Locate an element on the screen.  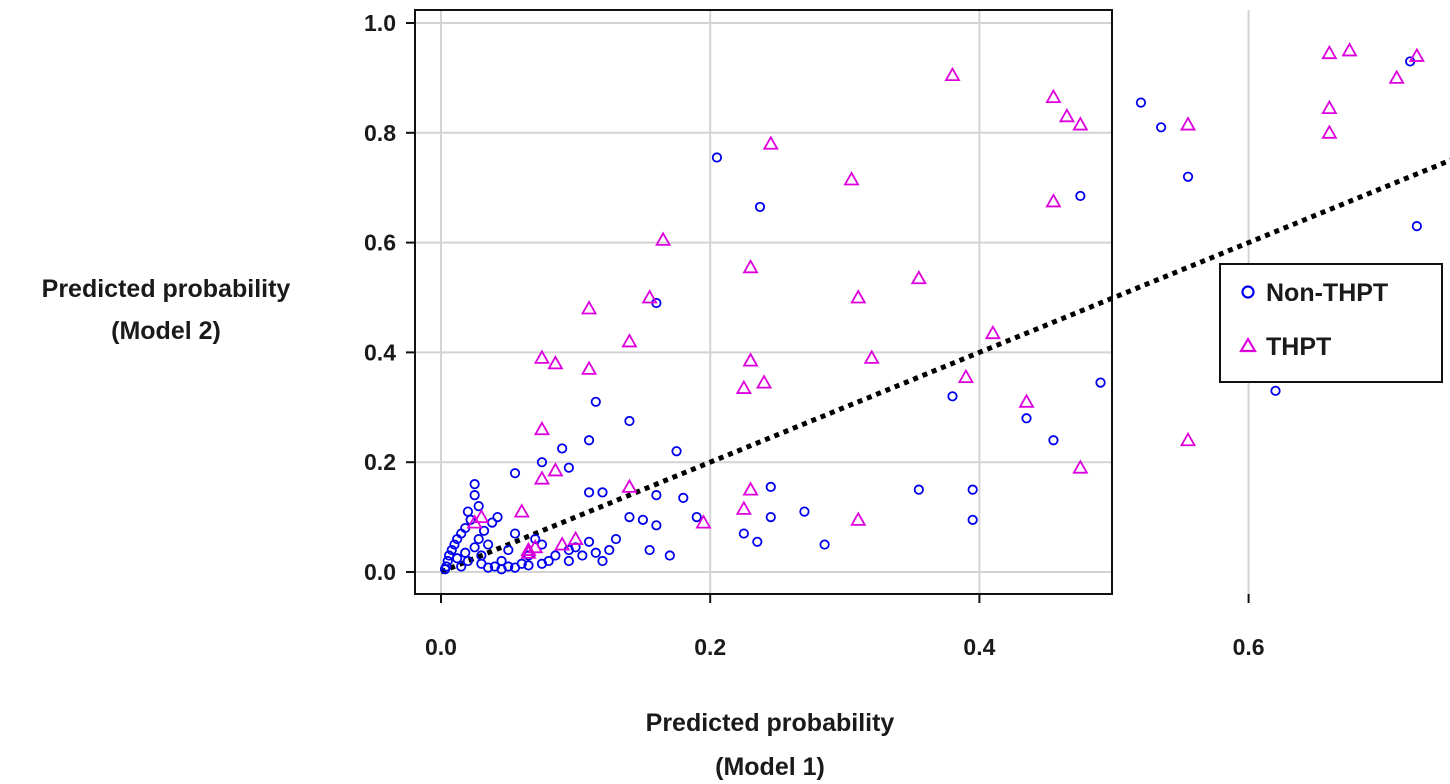
y-tick-label: 0.2 is located at coordinates (380, 462).